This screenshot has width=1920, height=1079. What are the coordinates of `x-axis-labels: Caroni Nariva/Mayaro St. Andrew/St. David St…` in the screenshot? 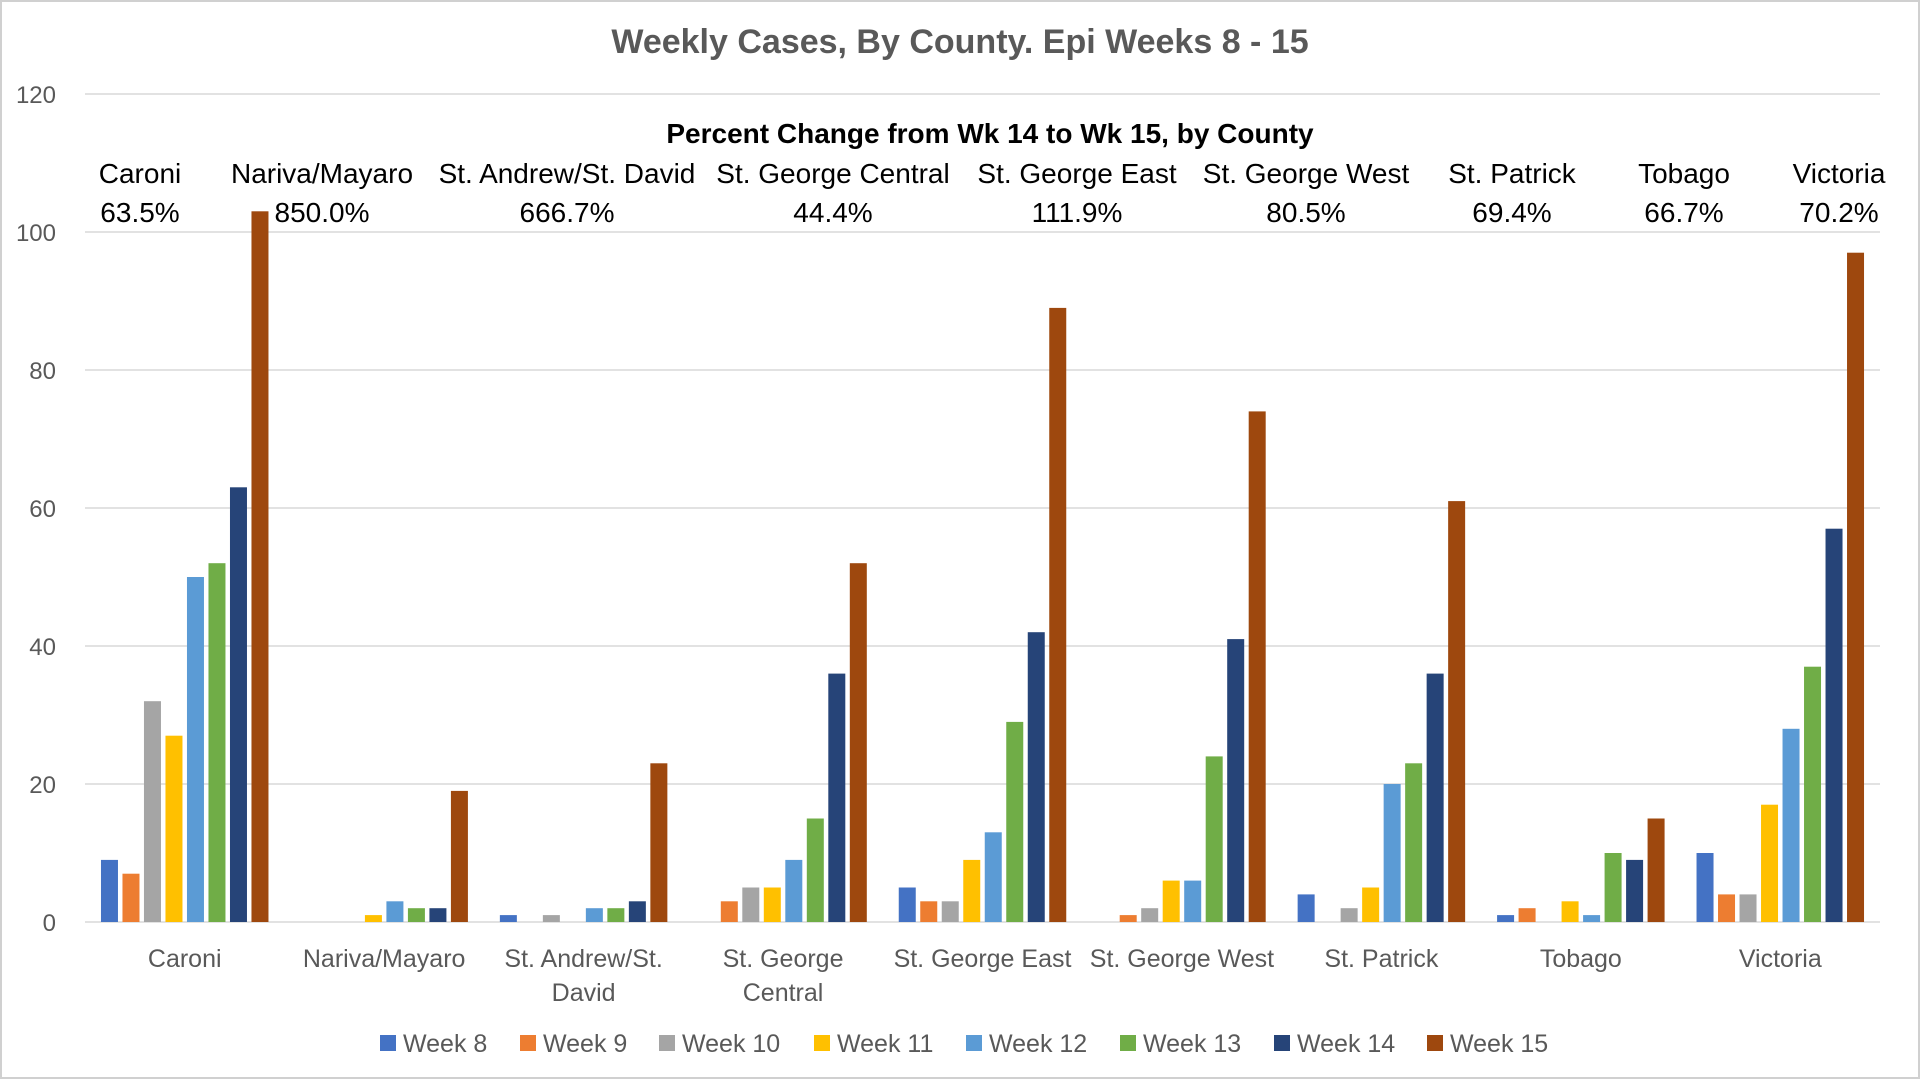 It's located at (985, 976).